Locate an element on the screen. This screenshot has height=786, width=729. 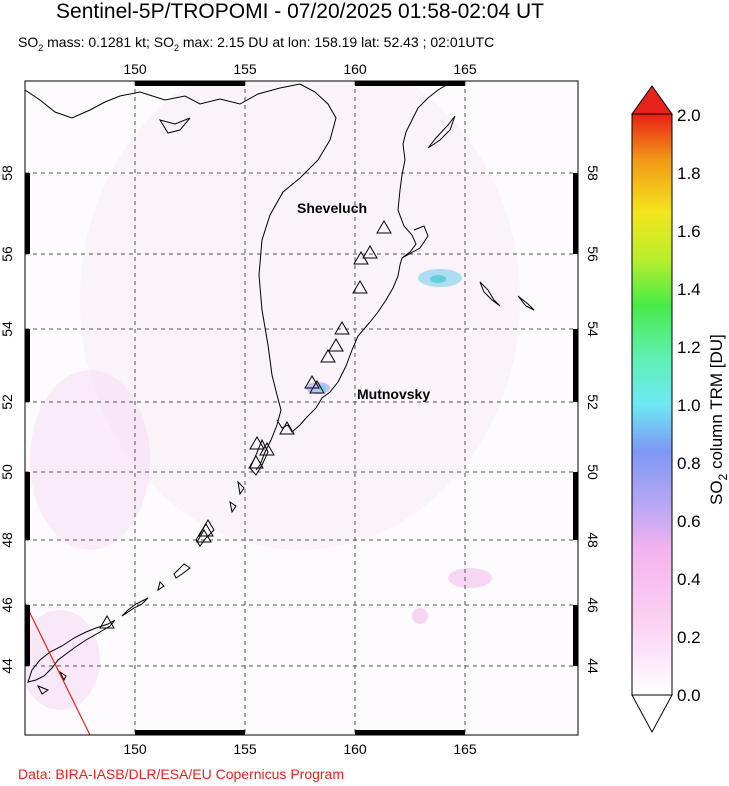
colorbar-tick-label: 1.6 is located at coordinates (689, 231).